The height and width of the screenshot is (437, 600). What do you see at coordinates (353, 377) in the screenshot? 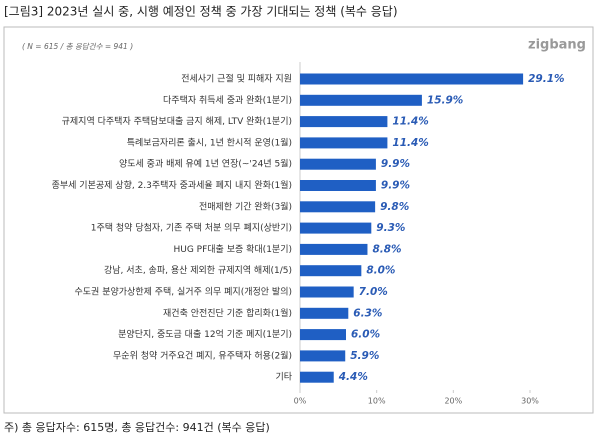
I see `value-label: 4.4%` at bounding box center [353, 377].